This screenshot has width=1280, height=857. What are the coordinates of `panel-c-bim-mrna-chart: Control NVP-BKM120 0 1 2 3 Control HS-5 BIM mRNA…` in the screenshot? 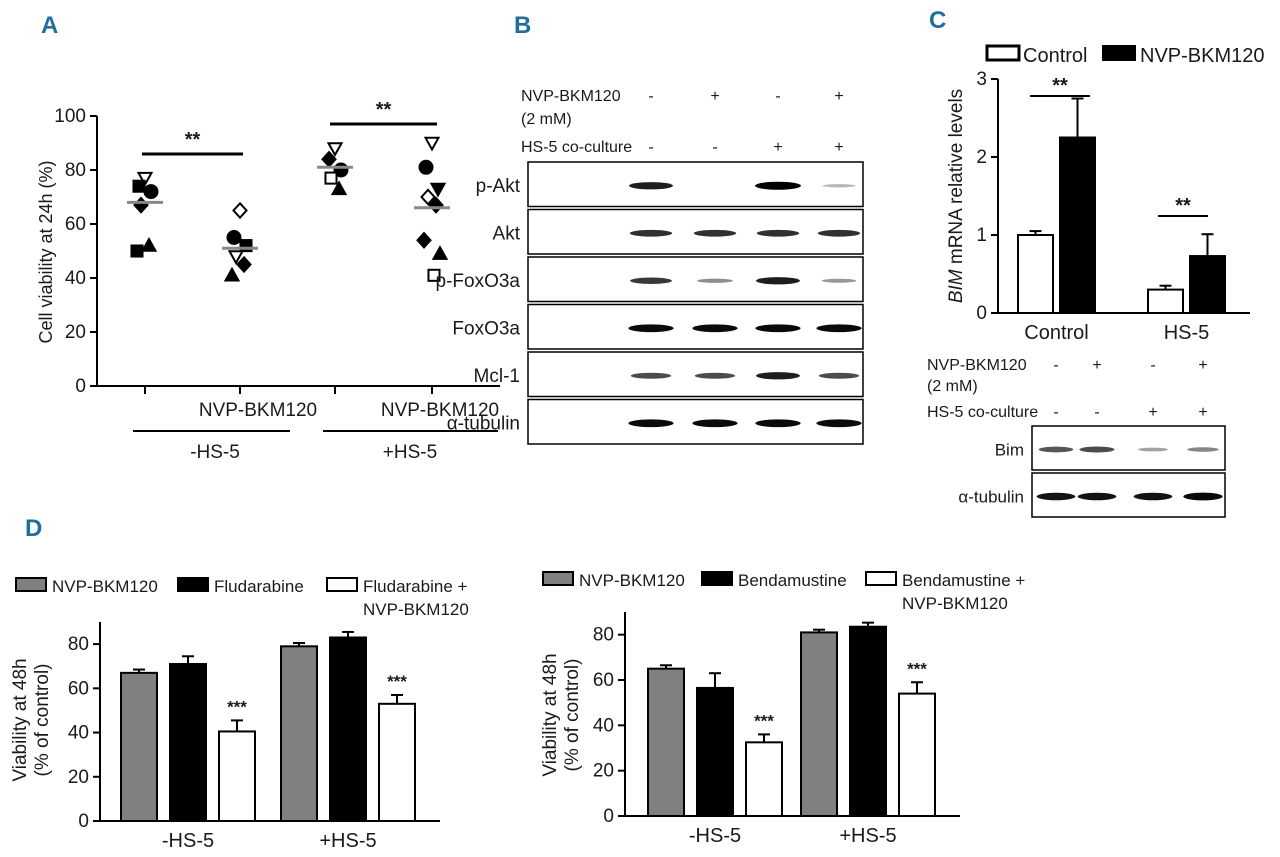 It's located at (1105, 194).